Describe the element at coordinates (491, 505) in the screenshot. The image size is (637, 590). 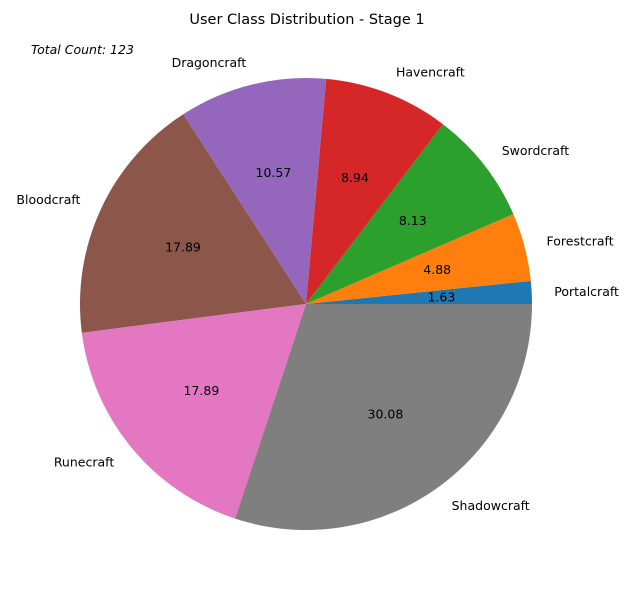
I see `slice-label-shadowcraft: Shadowcraft` at that location.